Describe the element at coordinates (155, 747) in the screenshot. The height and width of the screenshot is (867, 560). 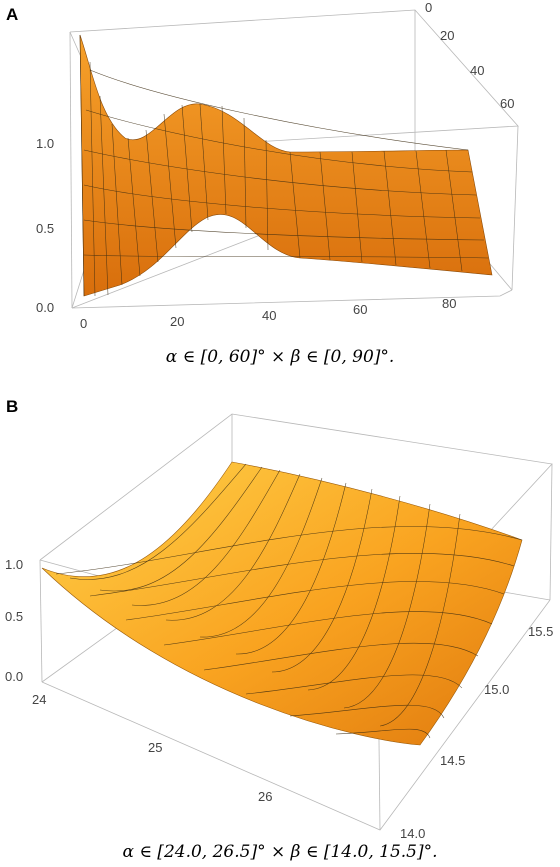
I see `panel-b-x-tick: 25` at that location.